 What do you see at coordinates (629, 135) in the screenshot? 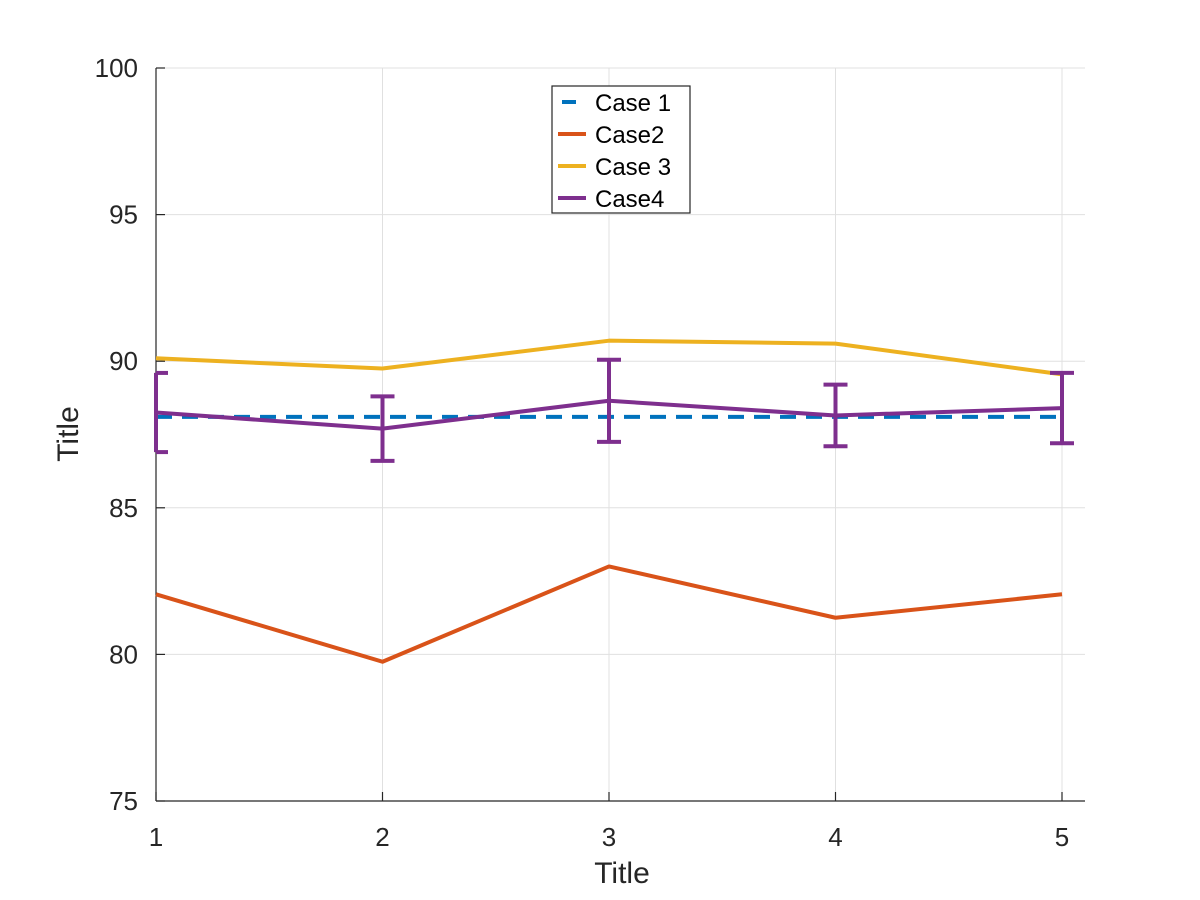
I see `legend-label: Case2` at bounding box center [629, 135].